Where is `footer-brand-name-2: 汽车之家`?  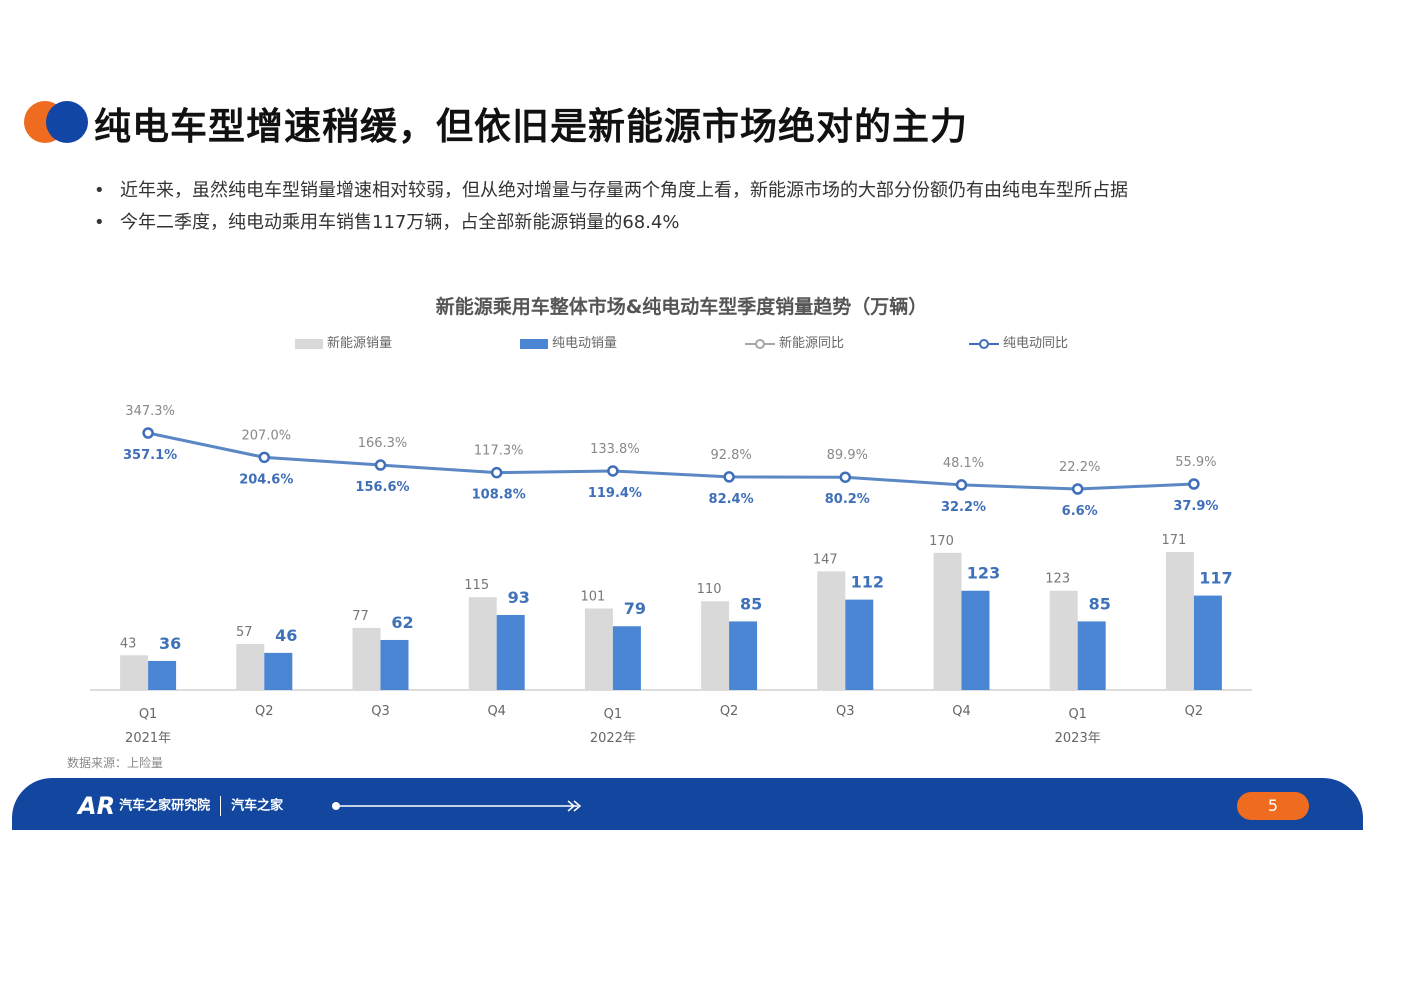 footer-brand-name-2: 汽车之家 is located at coordinates (257, 806).